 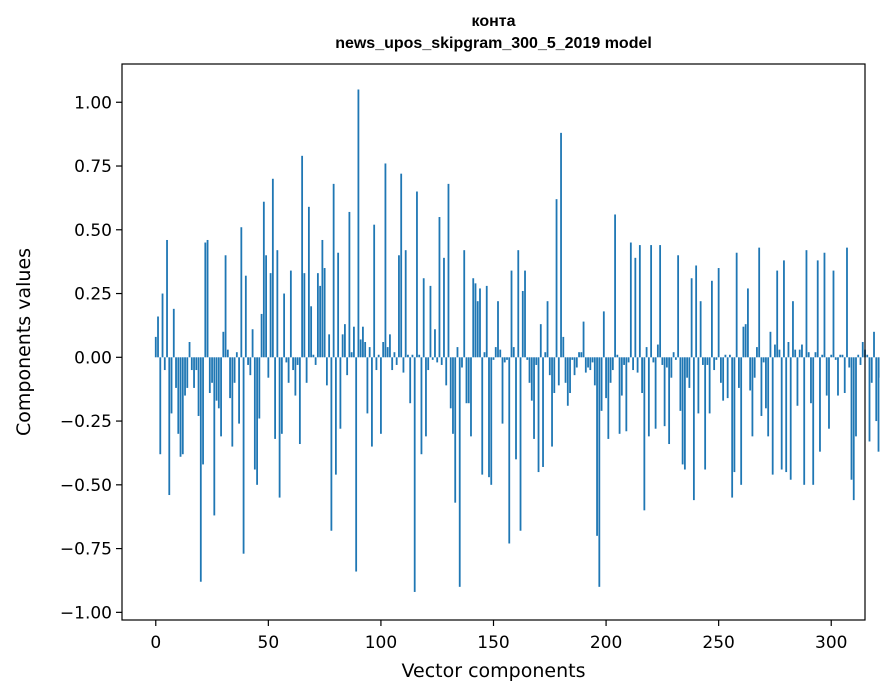 What do you see at coordinates (86, 613) in the screenshot?
I see `y-tick-label: −1.00` at bounding box center [86, 613].